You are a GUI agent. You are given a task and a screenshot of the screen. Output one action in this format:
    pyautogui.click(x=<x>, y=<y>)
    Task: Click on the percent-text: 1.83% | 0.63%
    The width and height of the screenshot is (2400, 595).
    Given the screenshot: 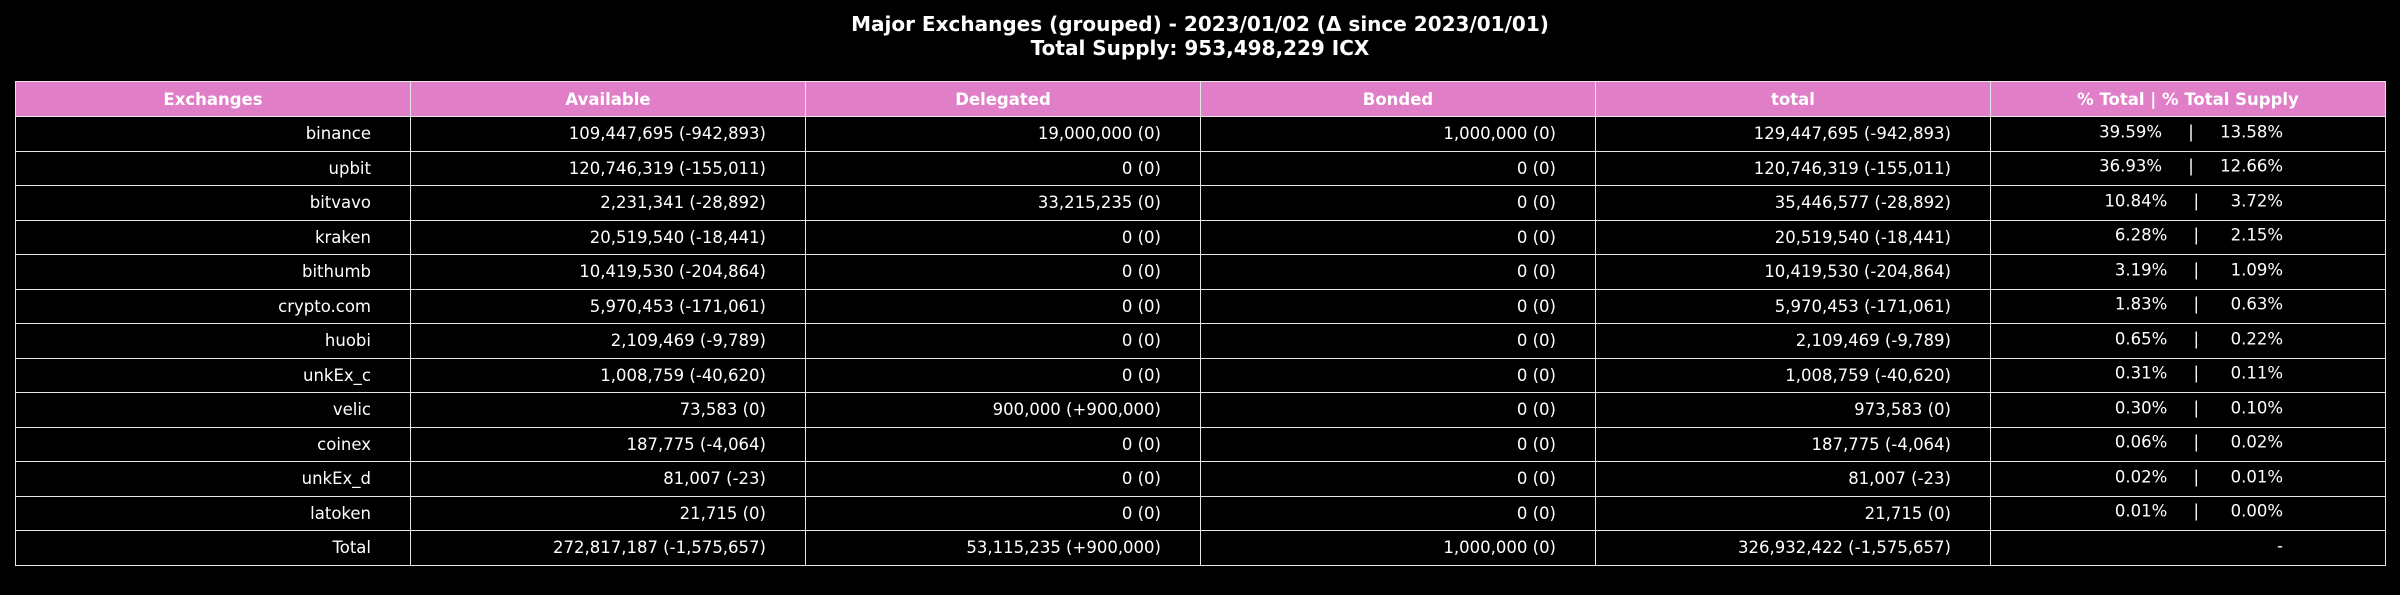 What is the action you would take?
    pyautogui.click(x=2198, y=304)
    